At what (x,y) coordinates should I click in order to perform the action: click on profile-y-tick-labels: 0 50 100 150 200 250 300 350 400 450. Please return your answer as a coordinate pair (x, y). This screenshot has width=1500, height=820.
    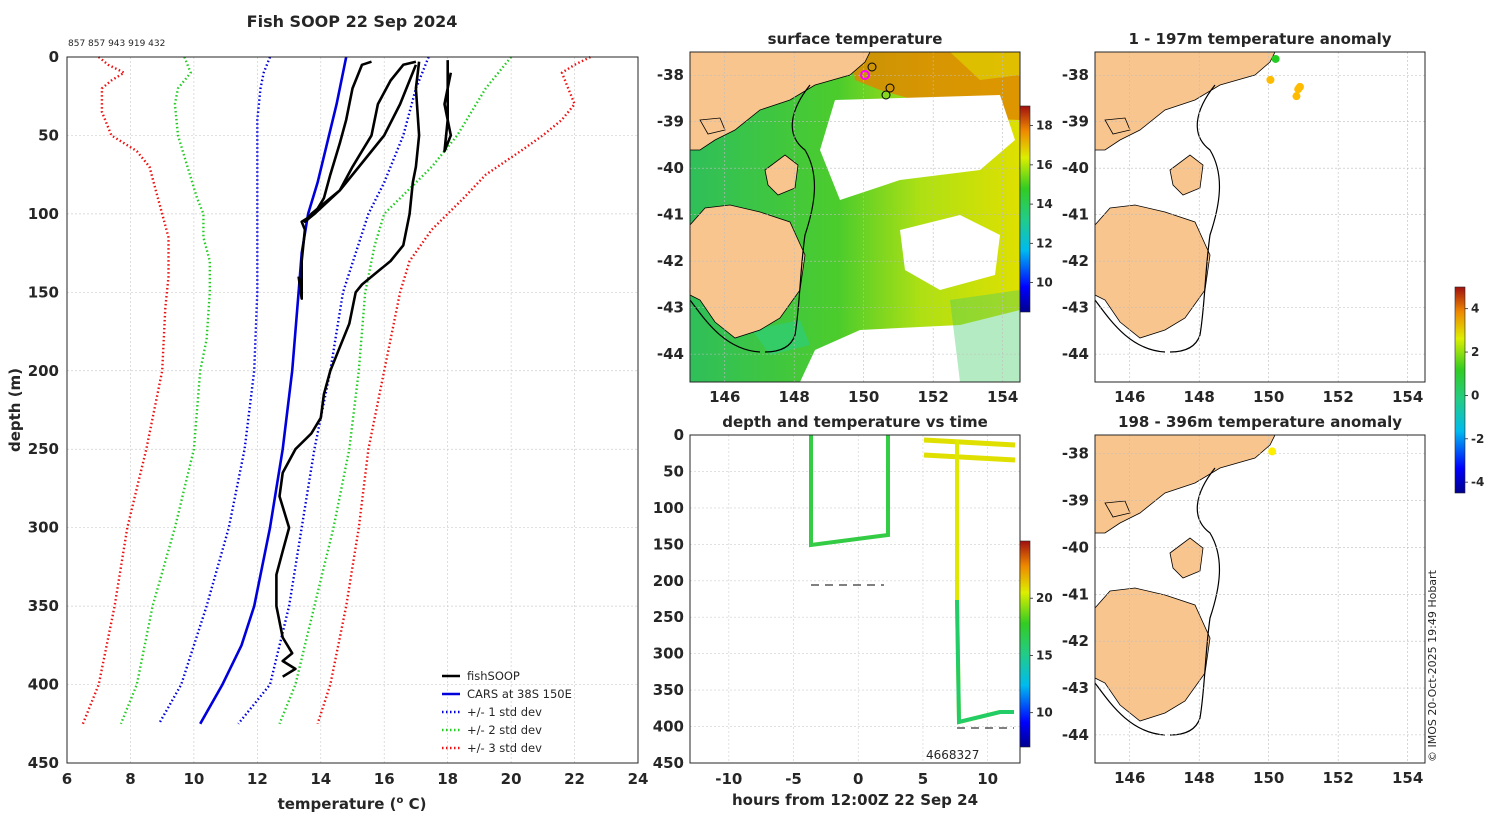
    Looking at the image, I should click on (43, 410).